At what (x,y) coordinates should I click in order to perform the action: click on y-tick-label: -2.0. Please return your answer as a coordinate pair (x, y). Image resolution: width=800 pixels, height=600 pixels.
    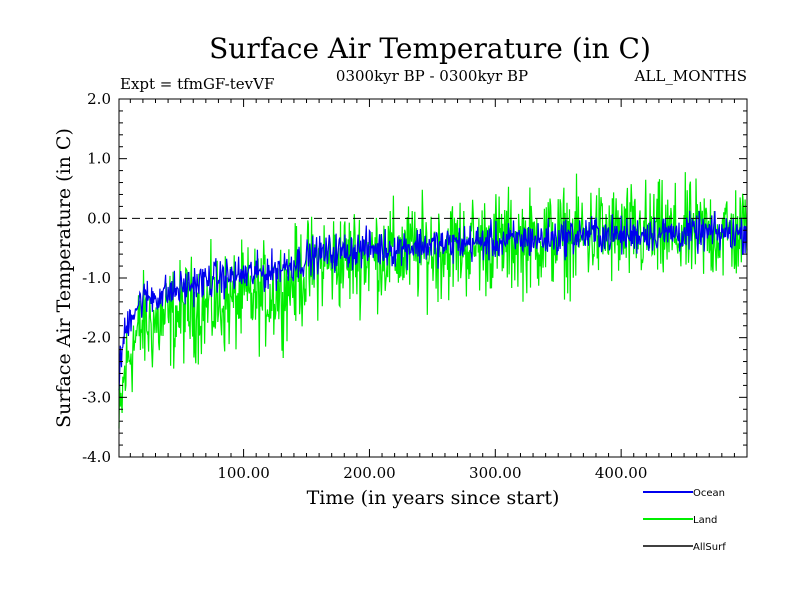
    Looking at the image, I should click on (96, 338).